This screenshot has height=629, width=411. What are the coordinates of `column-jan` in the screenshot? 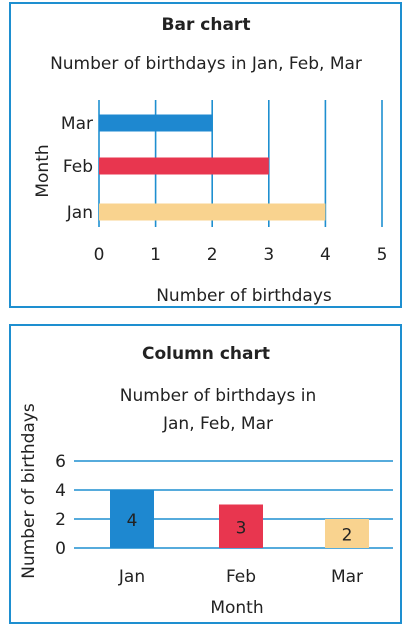 It's located at (132, 519).